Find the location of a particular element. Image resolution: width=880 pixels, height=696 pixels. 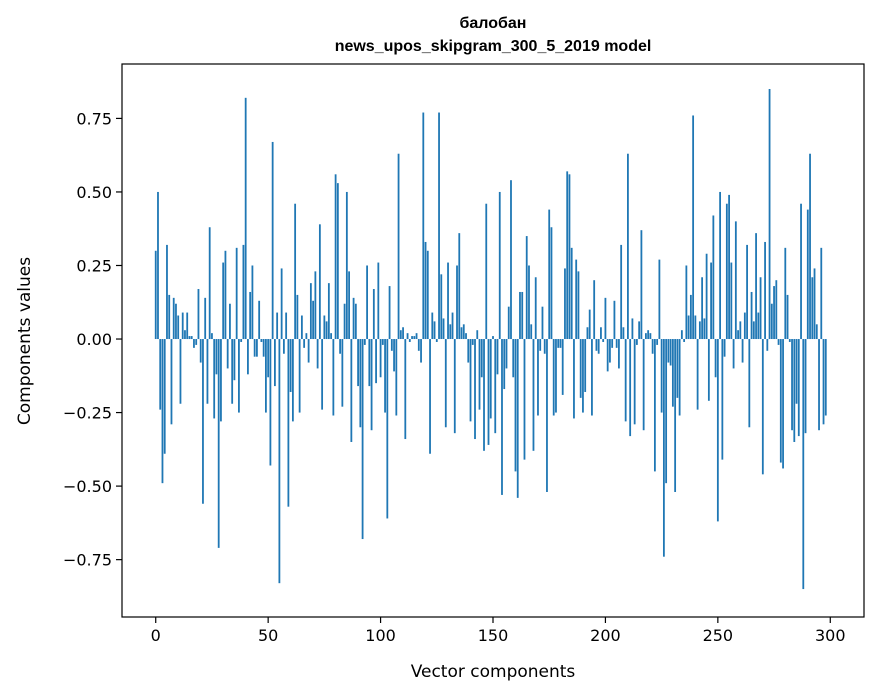

x-tick-label: 100 is located at coordinates (380, 635).